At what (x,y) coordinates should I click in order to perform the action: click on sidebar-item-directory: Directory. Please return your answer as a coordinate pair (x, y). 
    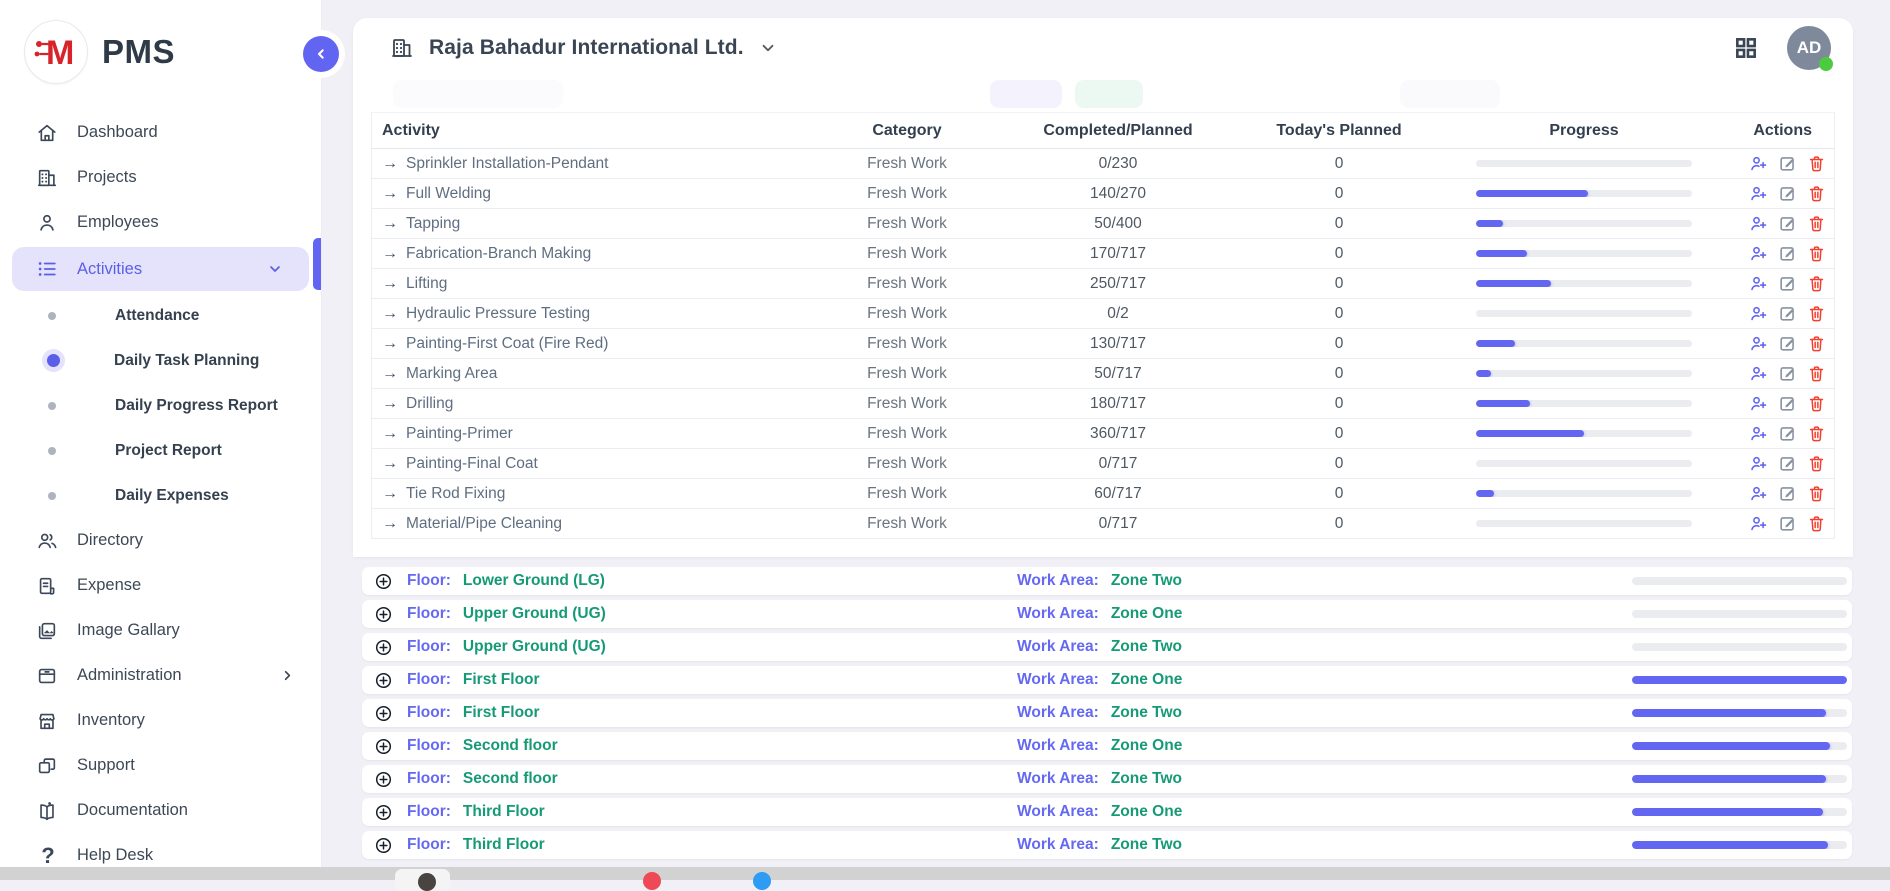
    Looking at the image, I should click on (160, 540).